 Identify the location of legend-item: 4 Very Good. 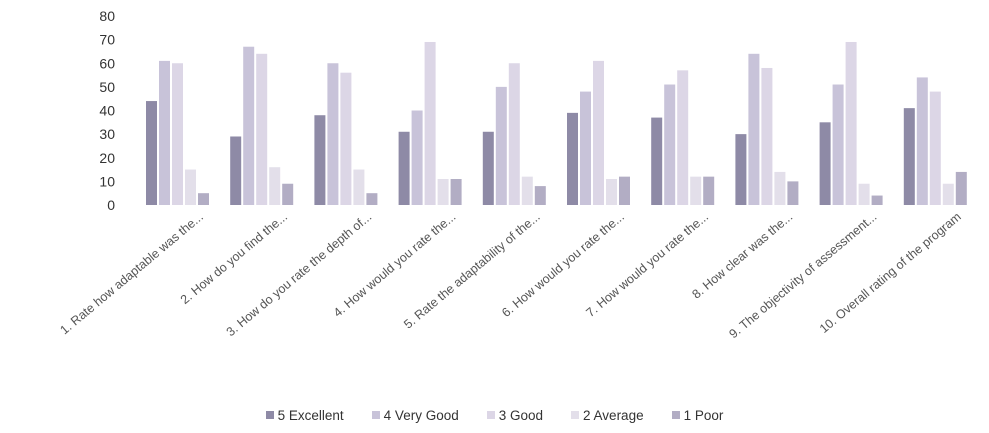
(415, 415).